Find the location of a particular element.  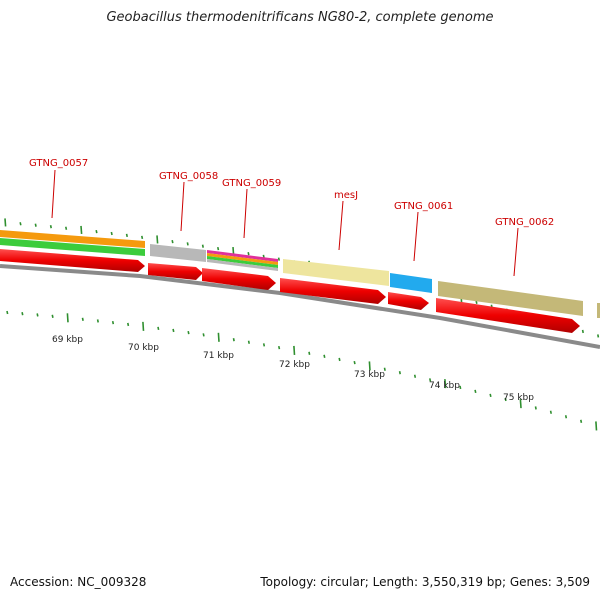

cds-track is located at coordinates (290, 291).